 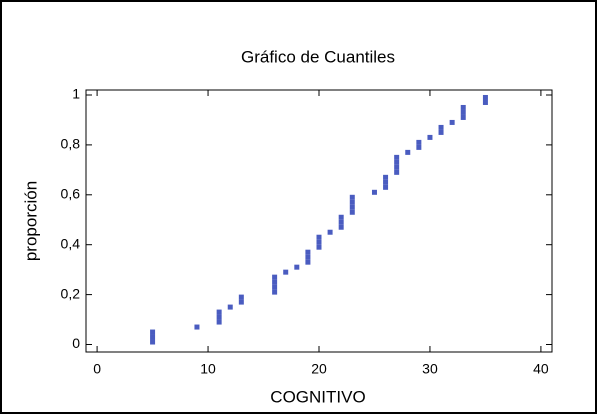 What do you see at coordinates (76, 94) in the screenshot?
I see `y-tick-label: 1` at bounding box center [76, 94].